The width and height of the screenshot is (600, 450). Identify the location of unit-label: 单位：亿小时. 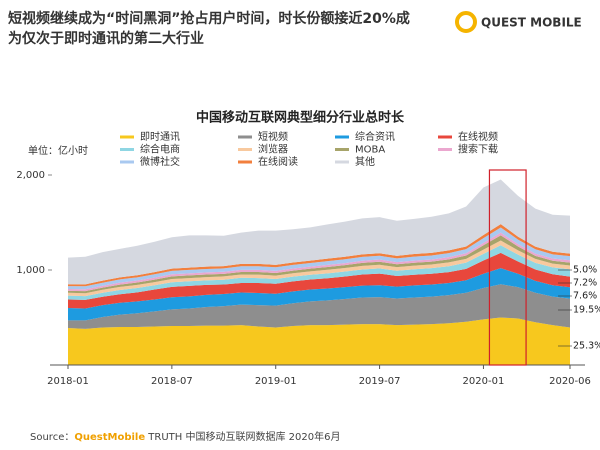
(58, 150).